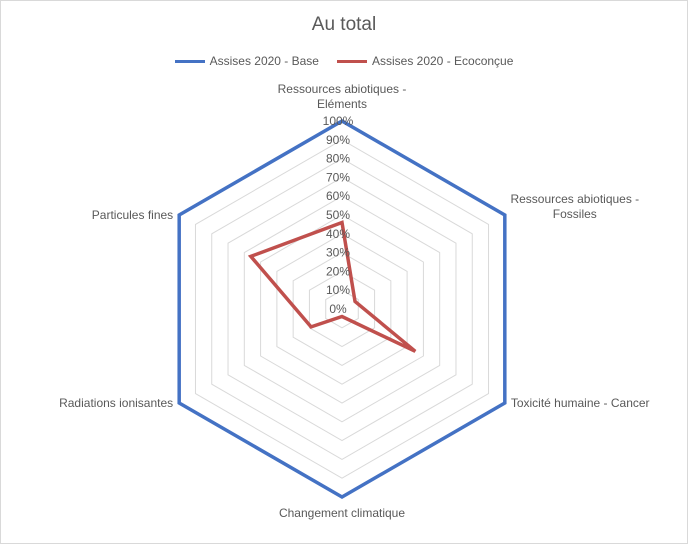 The width and height of the screenshot is (688, 544). Describe the element at coordinates (132, 215) in the screenshot. I see `axis-label: Particules fines` at that location.